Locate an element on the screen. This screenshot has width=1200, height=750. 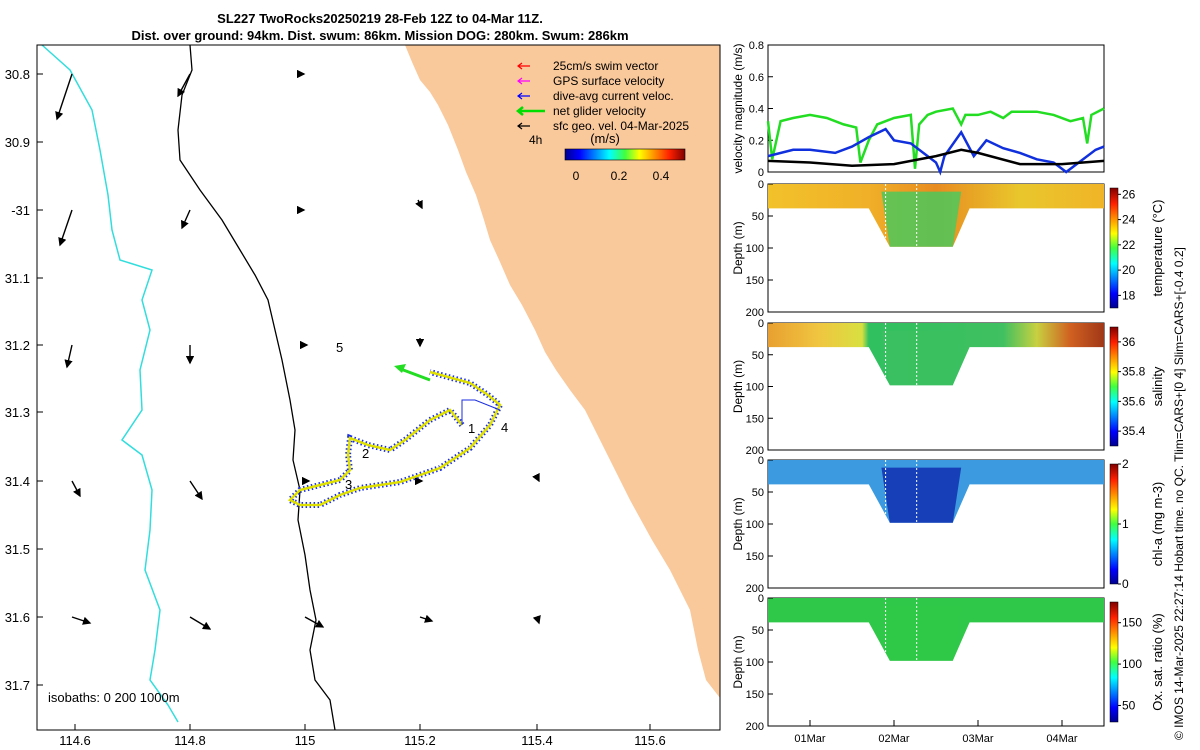
colorbar-tick-label: 18 is located at coordinates (1129, 295).